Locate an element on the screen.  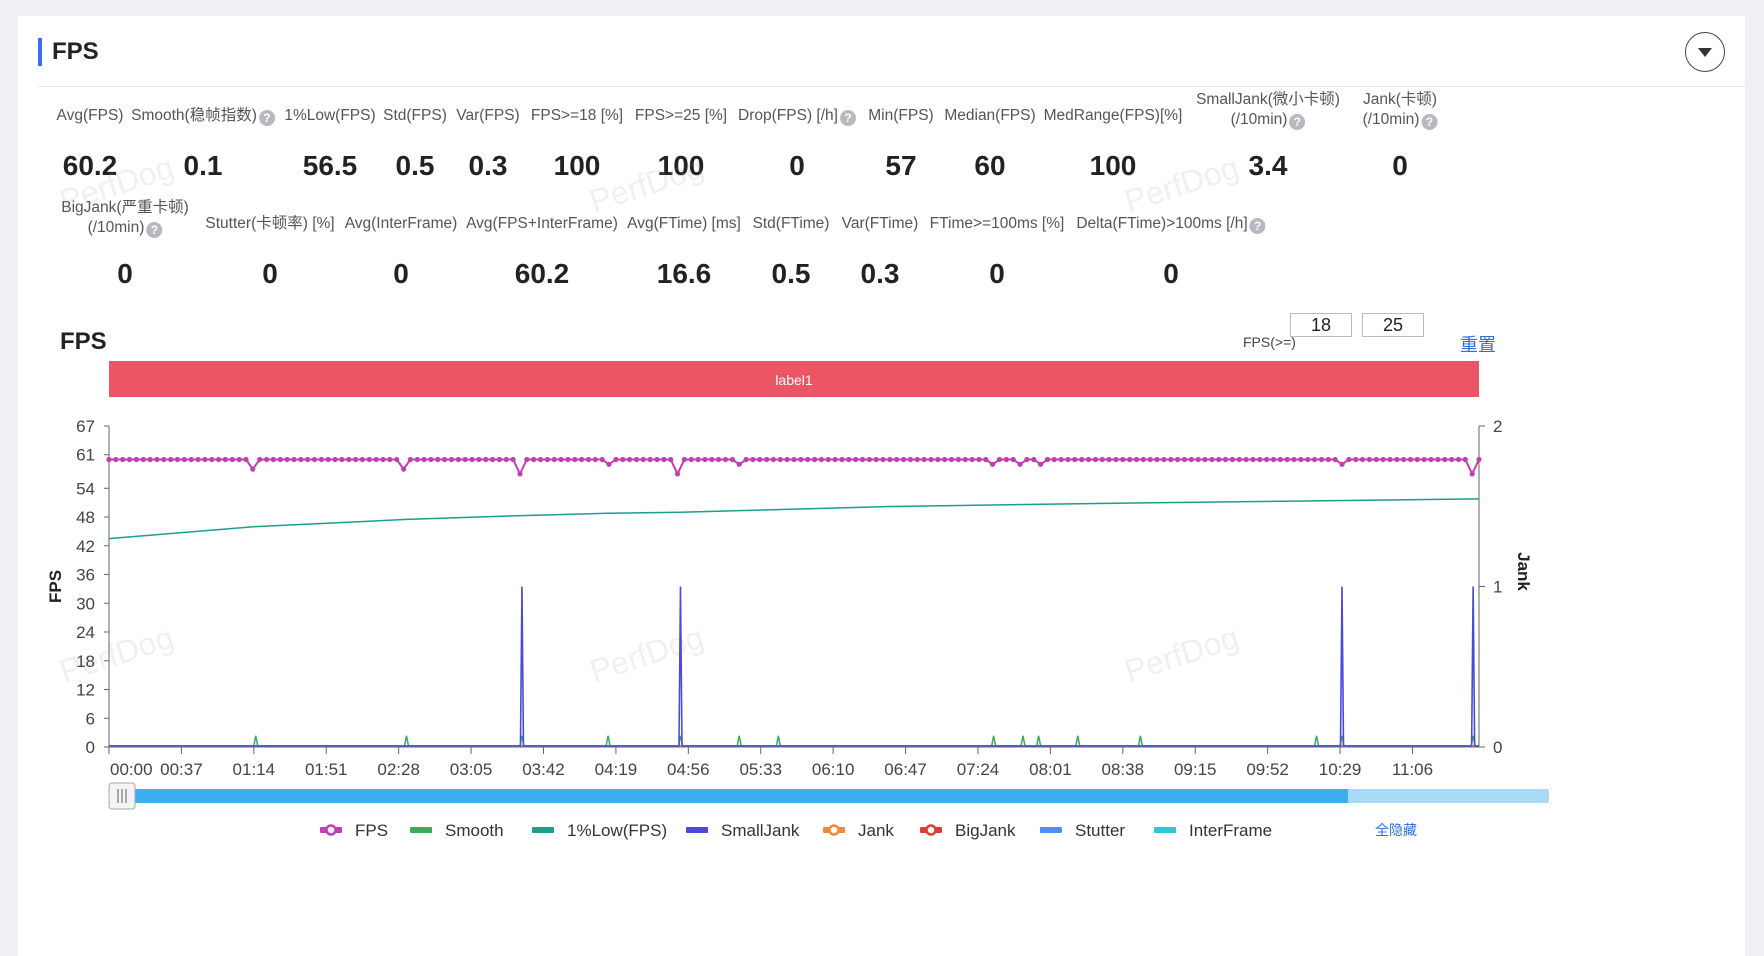
metric-label: Avg(FPS+InterFrame) is located at coordinates (542, 224).